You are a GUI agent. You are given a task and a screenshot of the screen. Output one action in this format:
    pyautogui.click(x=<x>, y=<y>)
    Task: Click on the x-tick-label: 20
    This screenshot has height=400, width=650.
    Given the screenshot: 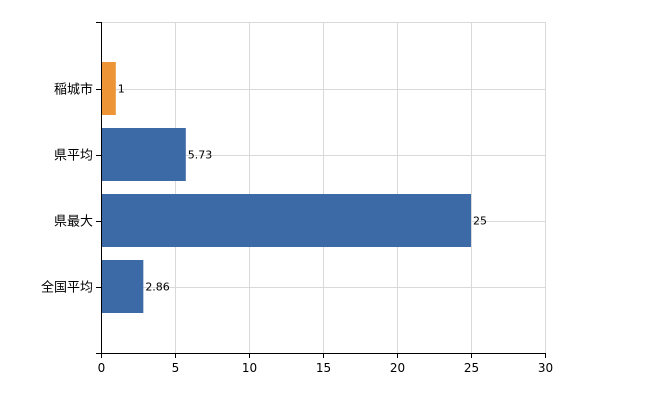 What is the action you would take?
    pyautogui.click(x=397, y=368)
    